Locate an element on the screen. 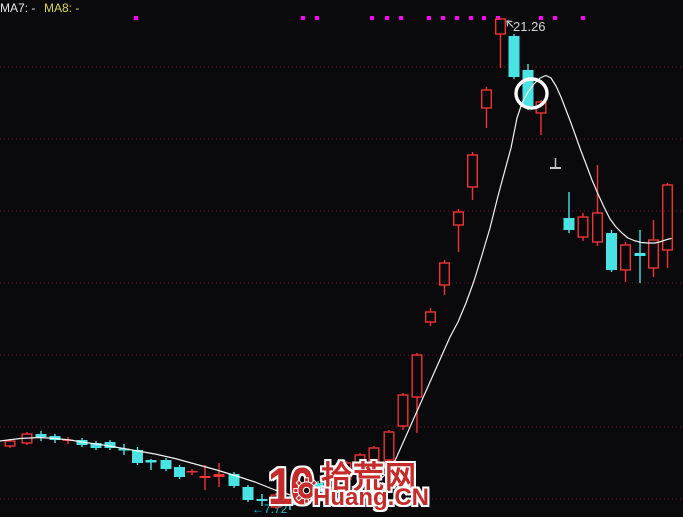  candle-neutral is located at coordinates (555, 168).